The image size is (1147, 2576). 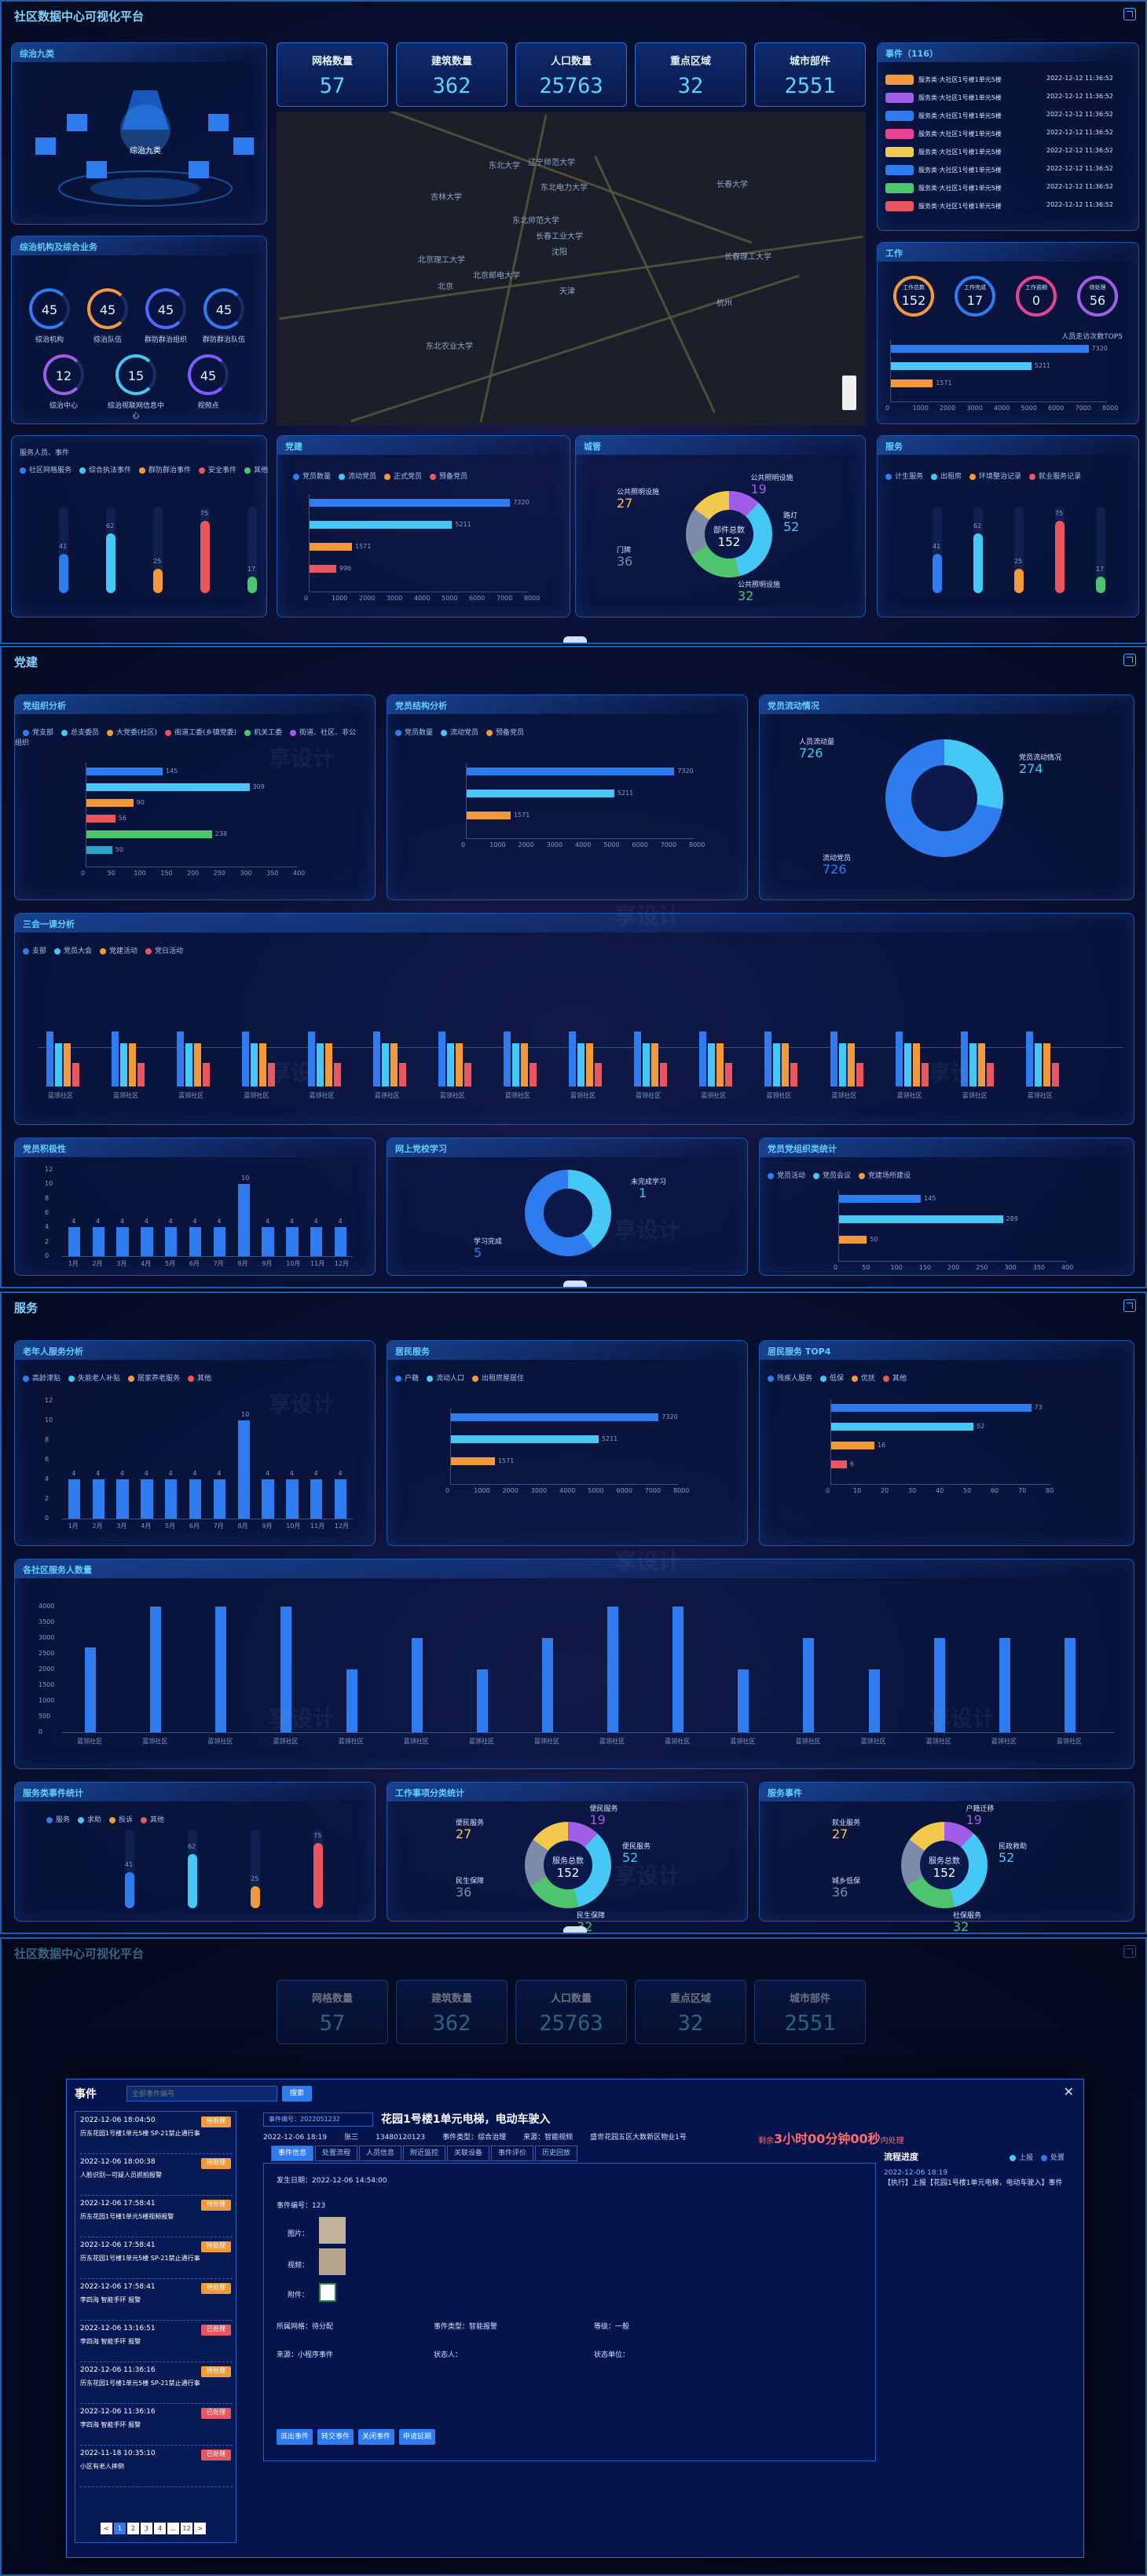 What do you see at coordinates (295, 2437) in the screenshot?
I see `action-button: 派出事件` at bounding box center [295, 2437].